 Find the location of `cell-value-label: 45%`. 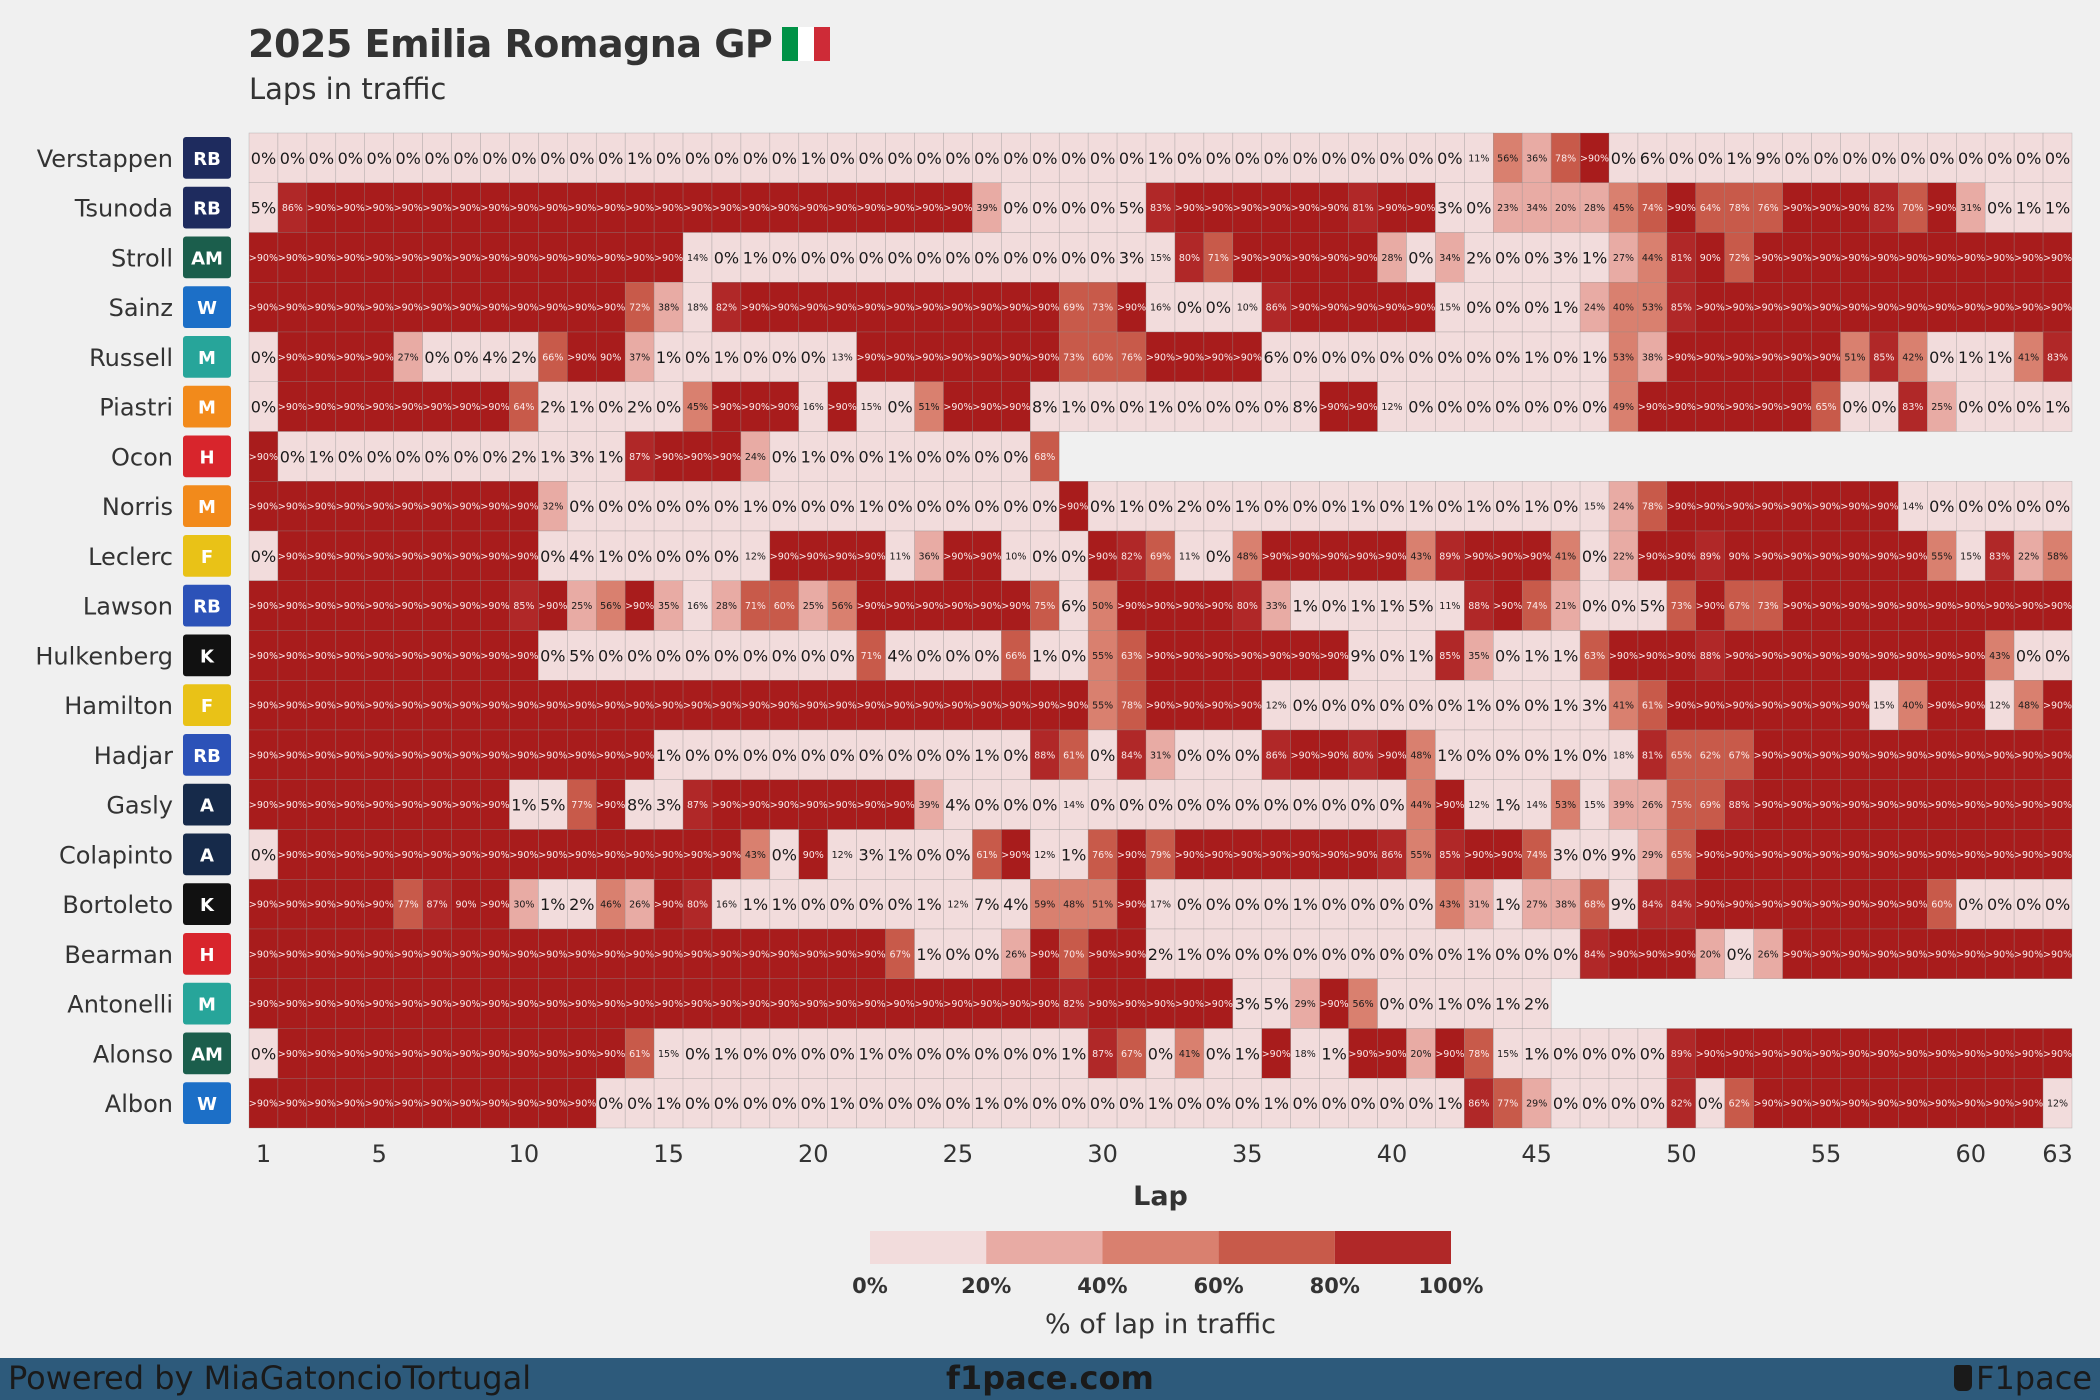

cell-value-label: 45% is located at coordinates (1623, 208).